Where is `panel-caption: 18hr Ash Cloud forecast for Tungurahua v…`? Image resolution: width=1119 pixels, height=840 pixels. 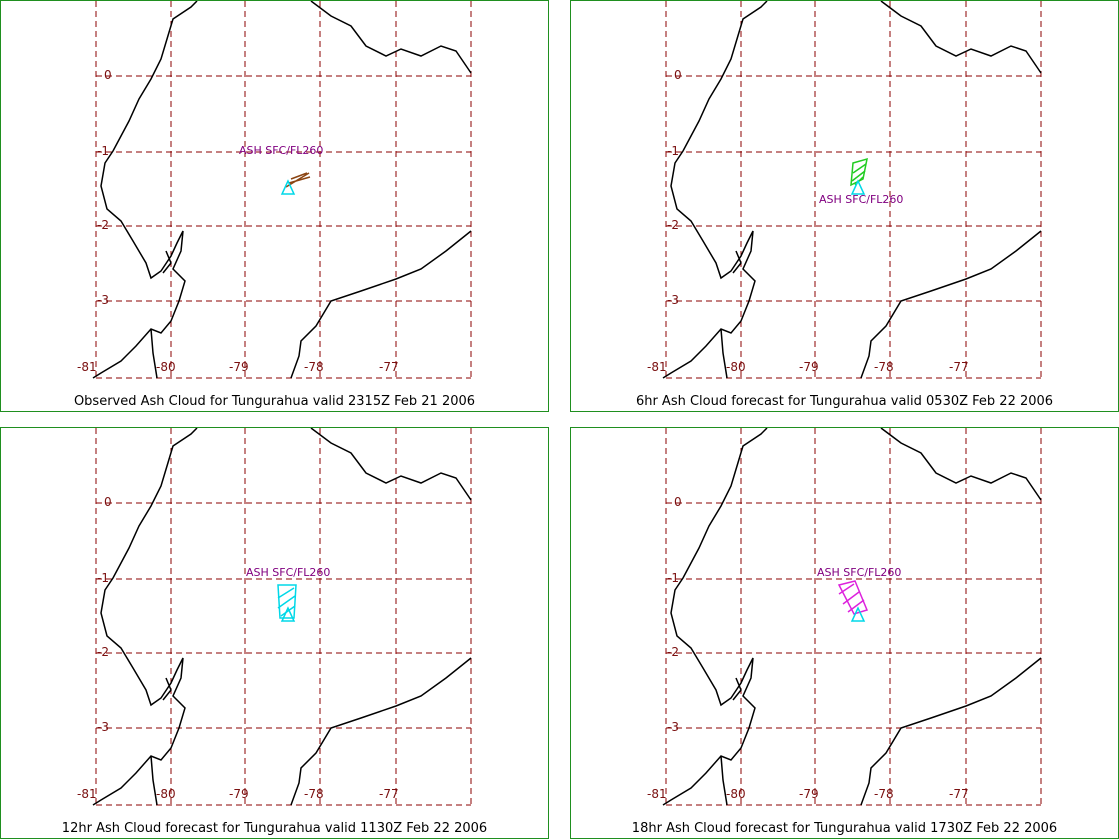
panel-caption: 18hr Ash Cloud forecast for Tungurahua v… is located at coordinates (844, 828).